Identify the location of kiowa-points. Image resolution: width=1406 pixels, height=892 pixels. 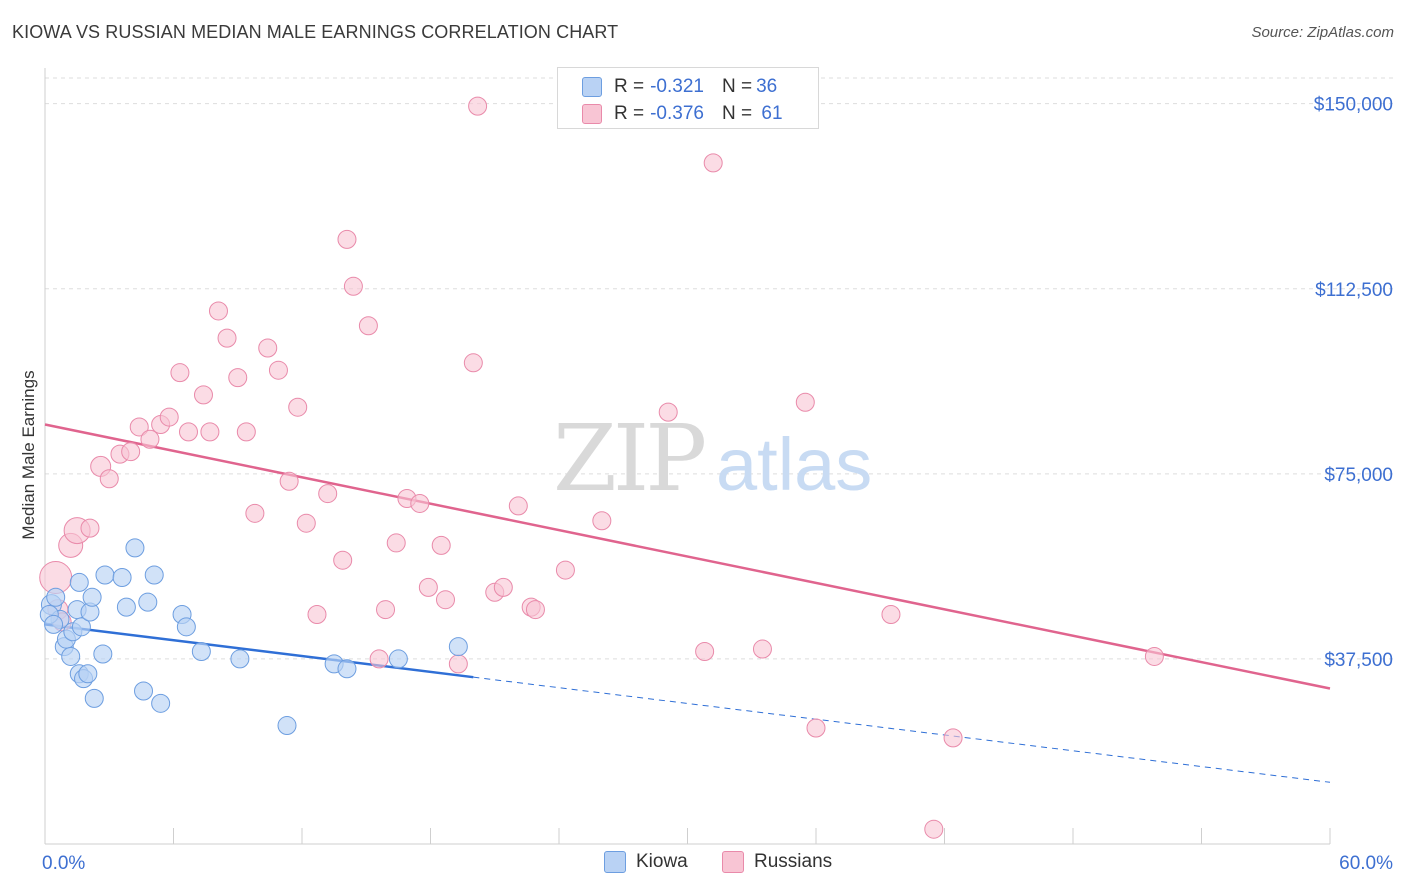
(253, 637).